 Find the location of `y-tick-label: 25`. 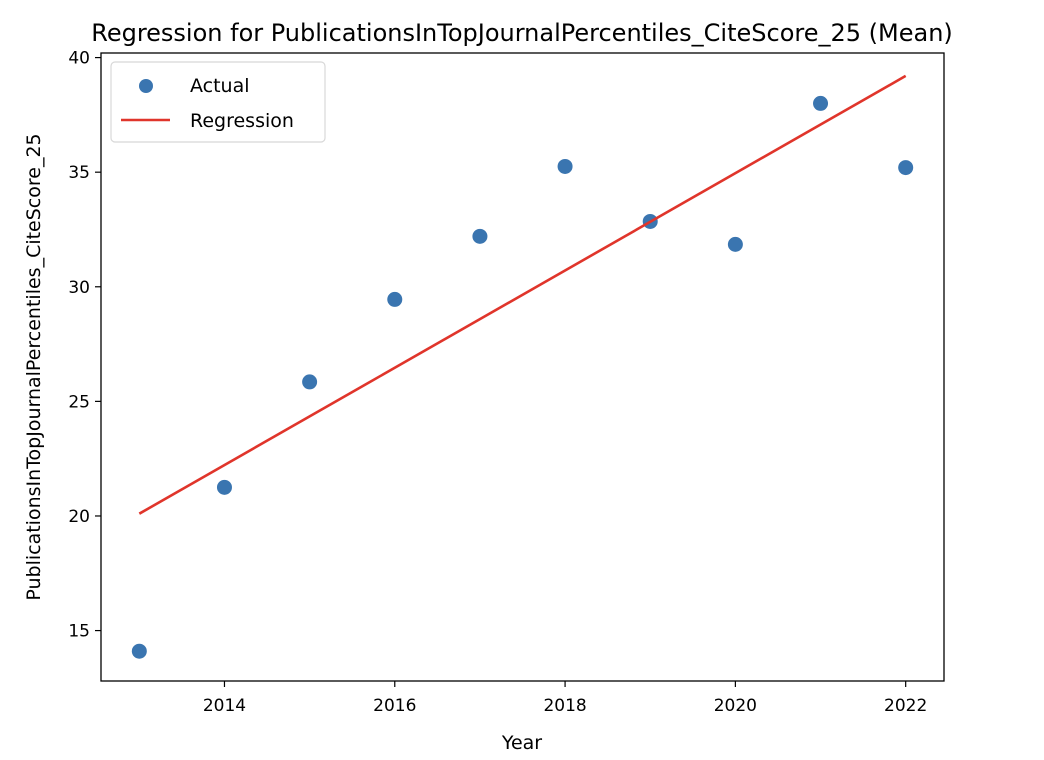

y-tick-label: 25 is located at coordinates (79, 402).